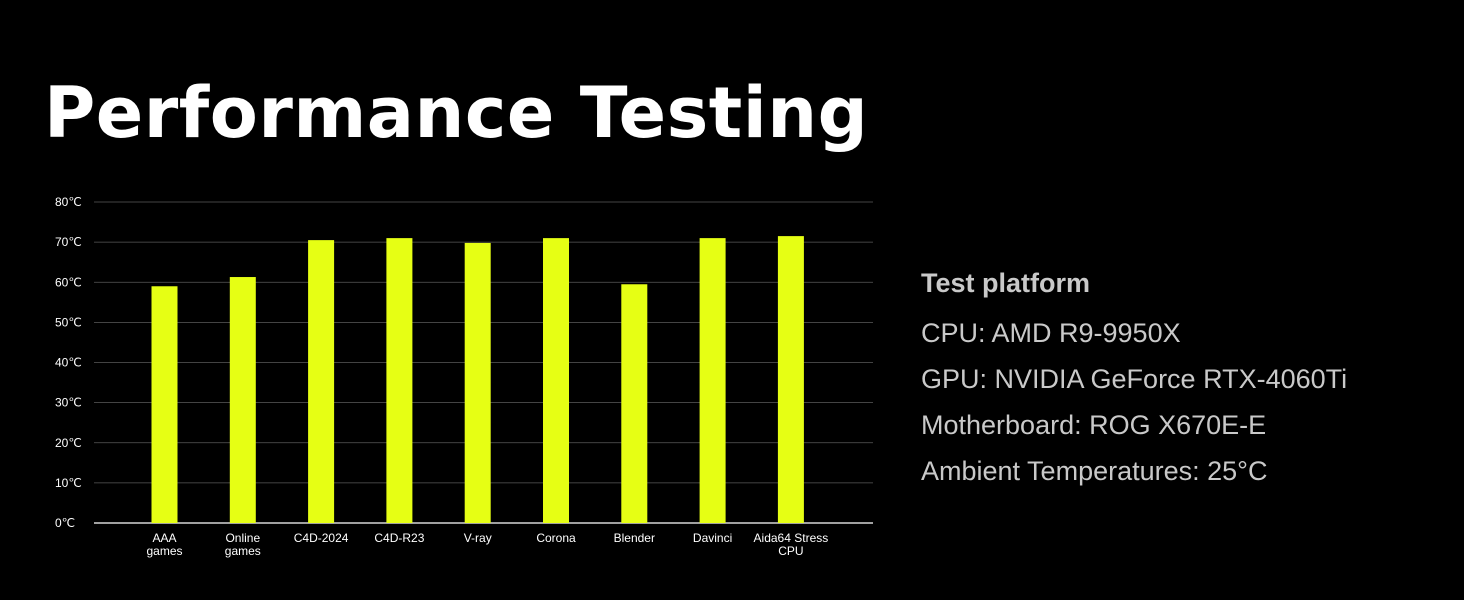 The height and width of the screenshot is (600, 1464). I want to click on y-tick-label: 70℃, so click(68, 242).